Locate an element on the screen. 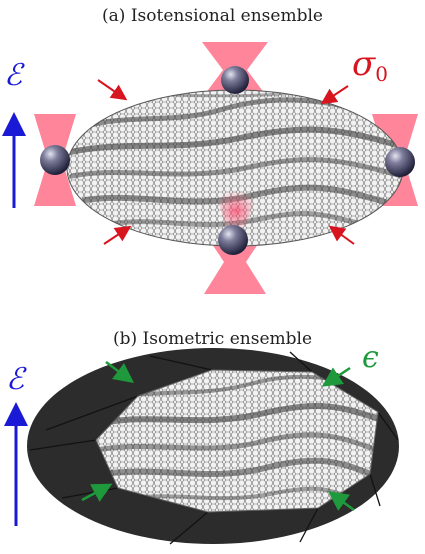 This screenshot has height=554, width=425. strain-arrow-top-right is located at coordinates (336, 376).